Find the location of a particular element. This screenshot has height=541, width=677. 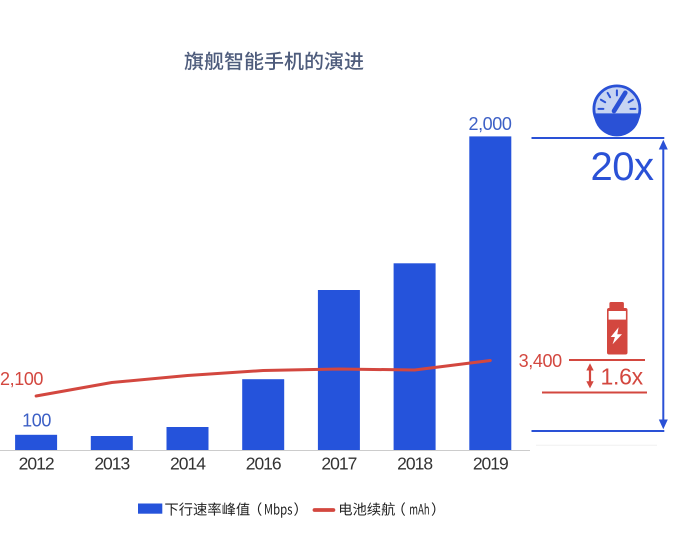

svg-text: 2,100 is located at coordinates (21, 379).